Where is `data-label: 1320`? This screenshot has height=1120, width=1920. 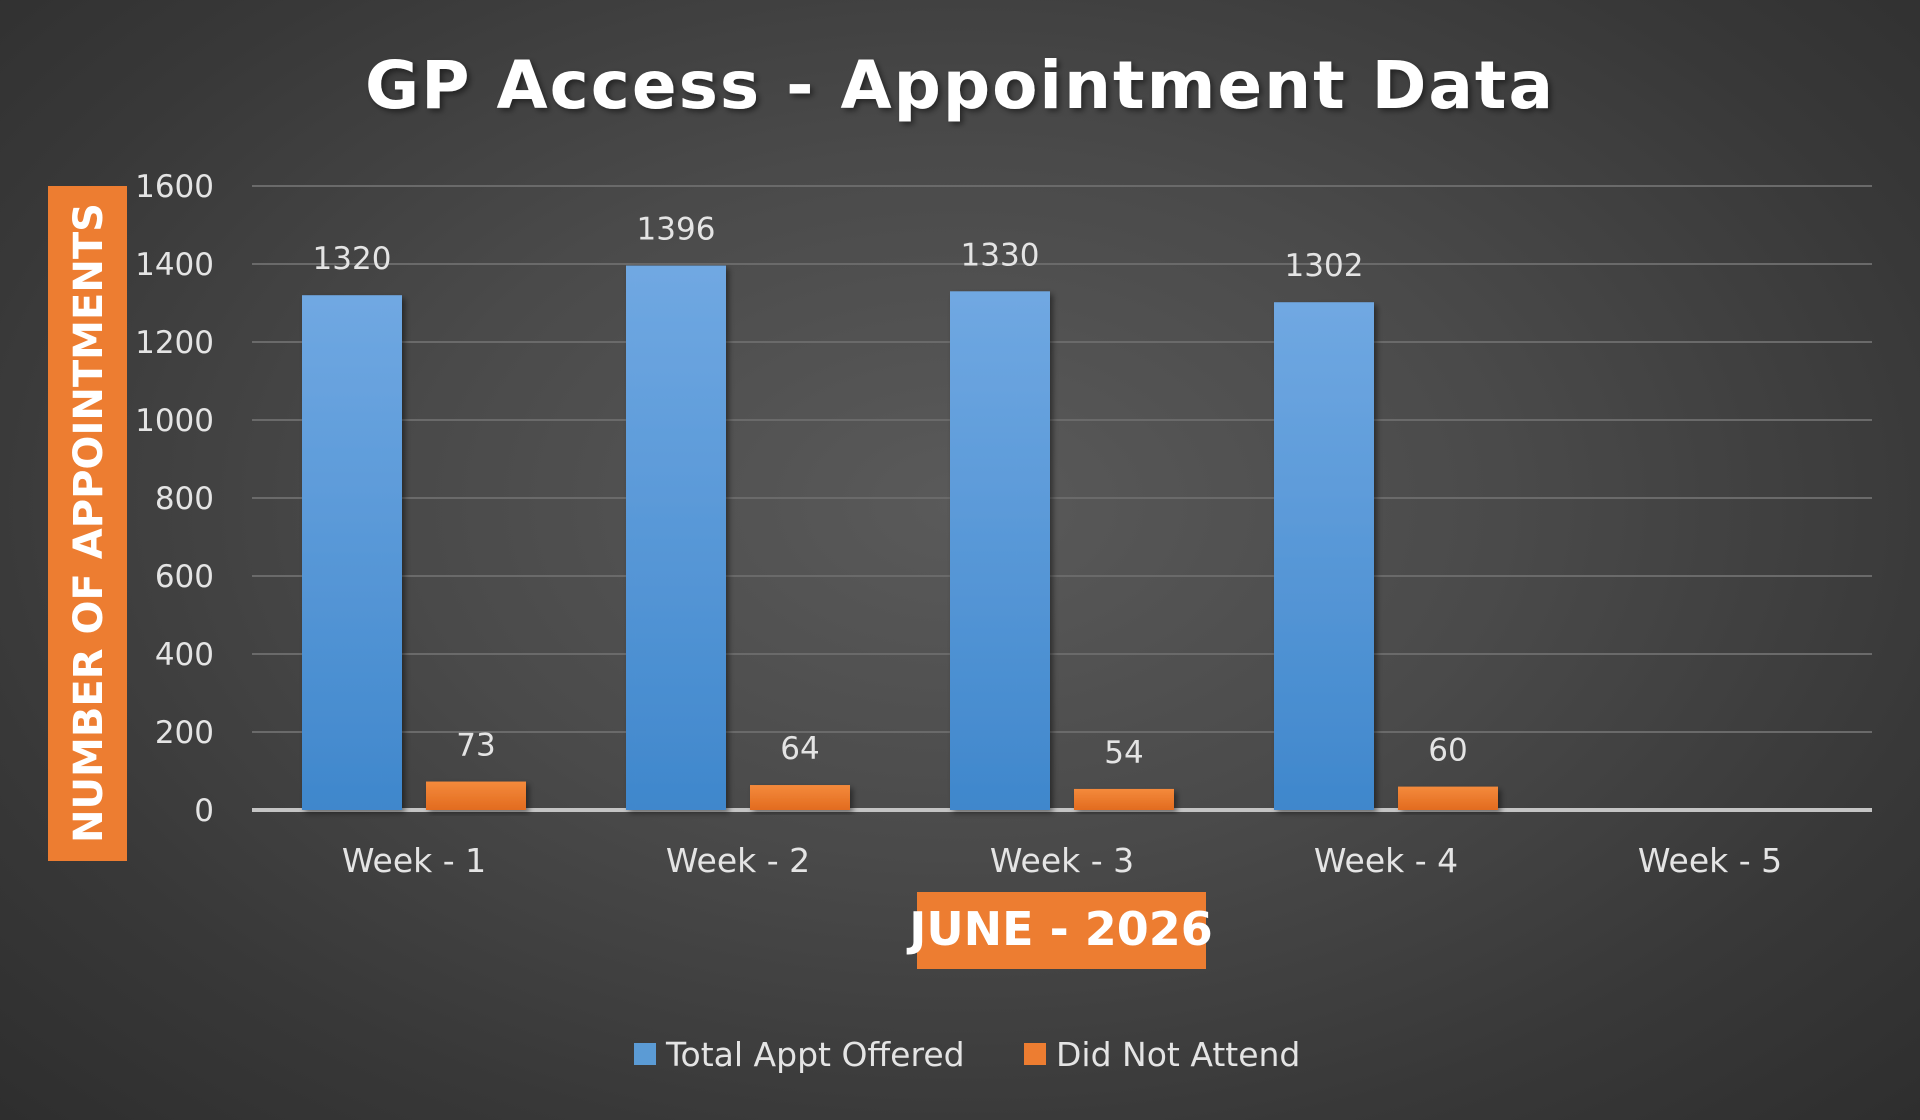 data-label: 1320 is located at coordinates (352, 259).